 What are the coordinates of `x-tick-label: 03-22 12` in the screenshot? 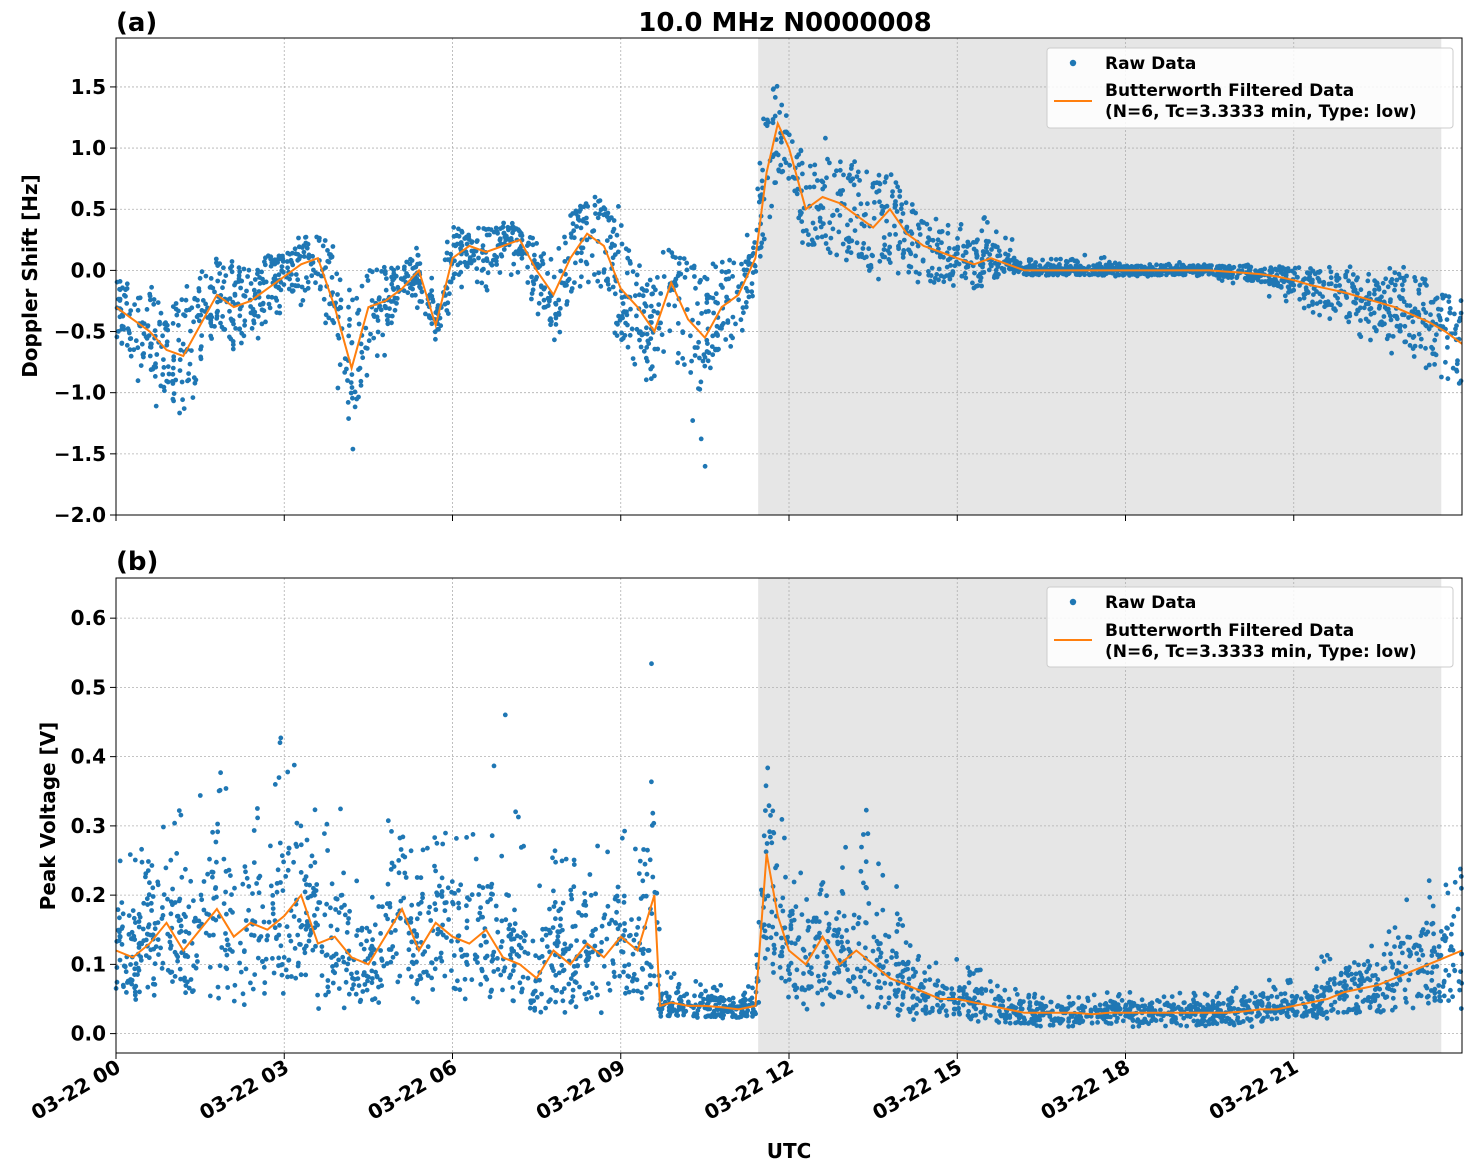 It's located at (749, 1090).